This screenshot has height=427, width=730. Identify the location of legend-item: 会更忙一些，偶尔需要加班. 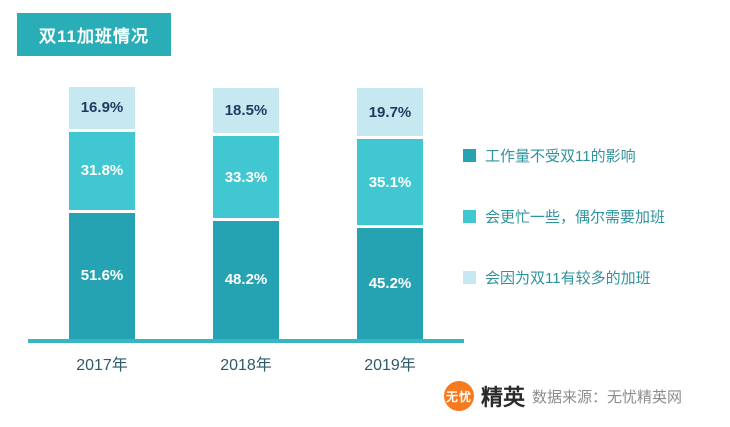
(564, 216).